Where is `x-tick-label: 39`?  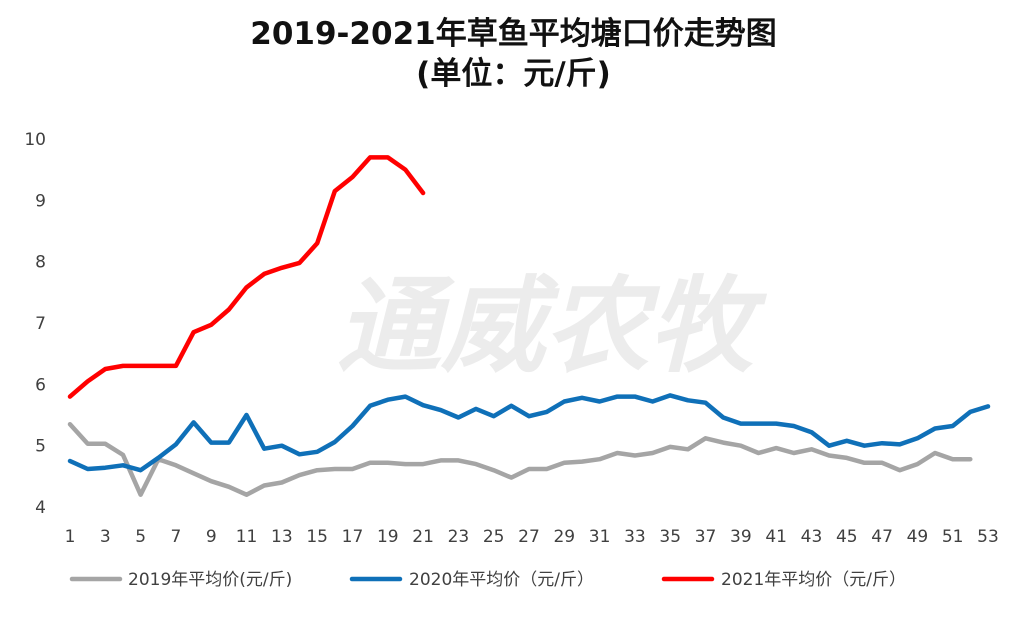
x-tick-label: 39 is located at coordinates (741, 537).